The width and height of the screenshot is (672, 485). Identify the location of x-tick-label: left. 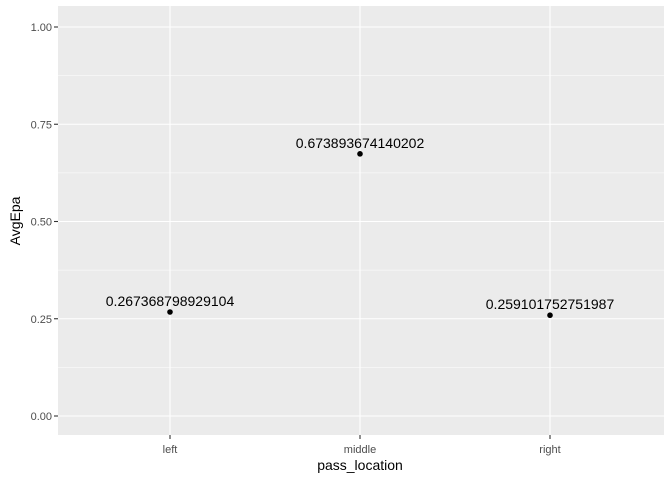
(170, 450).